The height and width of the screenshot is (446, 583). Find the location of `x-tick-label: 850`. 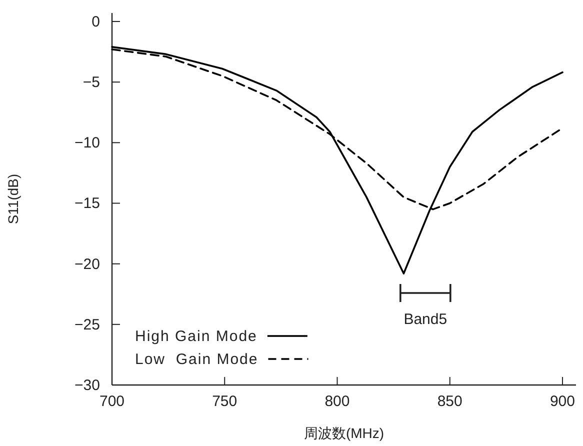

x-tick-label: 850 is located at coordinates (449, 401).